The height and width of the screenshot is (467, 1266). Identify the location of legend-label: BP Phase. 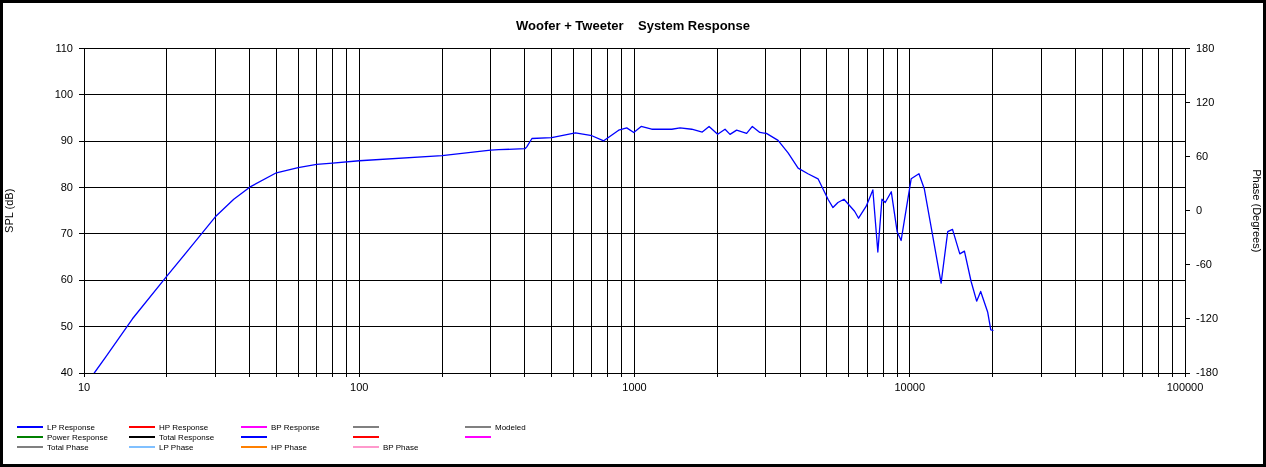
(401, 447).